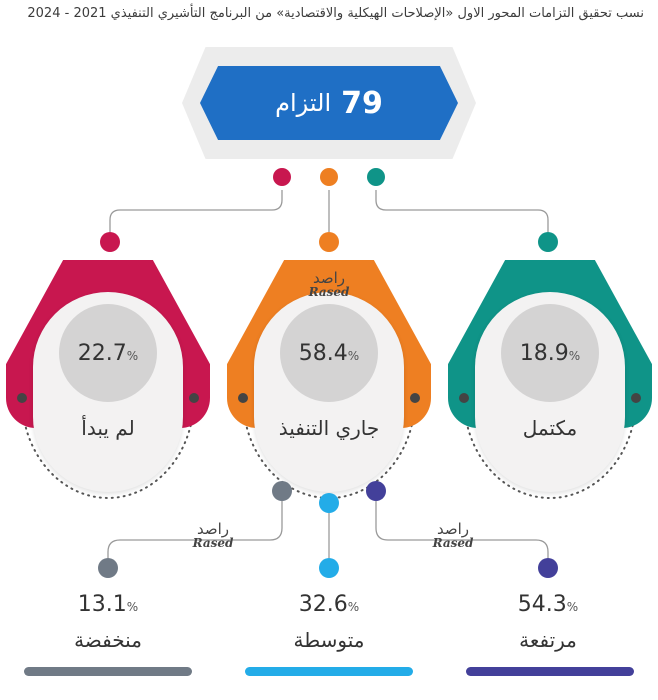 Image resolution: width=658 pixels, height=700 pixels. What do you see at coordinates (110, 242) in the screenshot?
I see `dot-not-started` at bounding box center [110, 242].